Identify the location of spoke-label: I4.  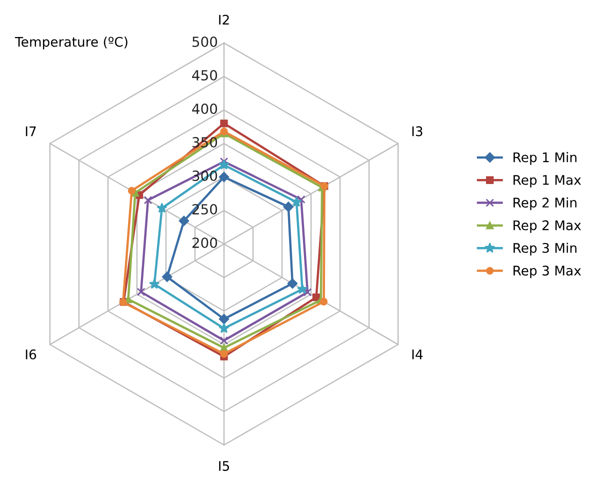
(417, 355).